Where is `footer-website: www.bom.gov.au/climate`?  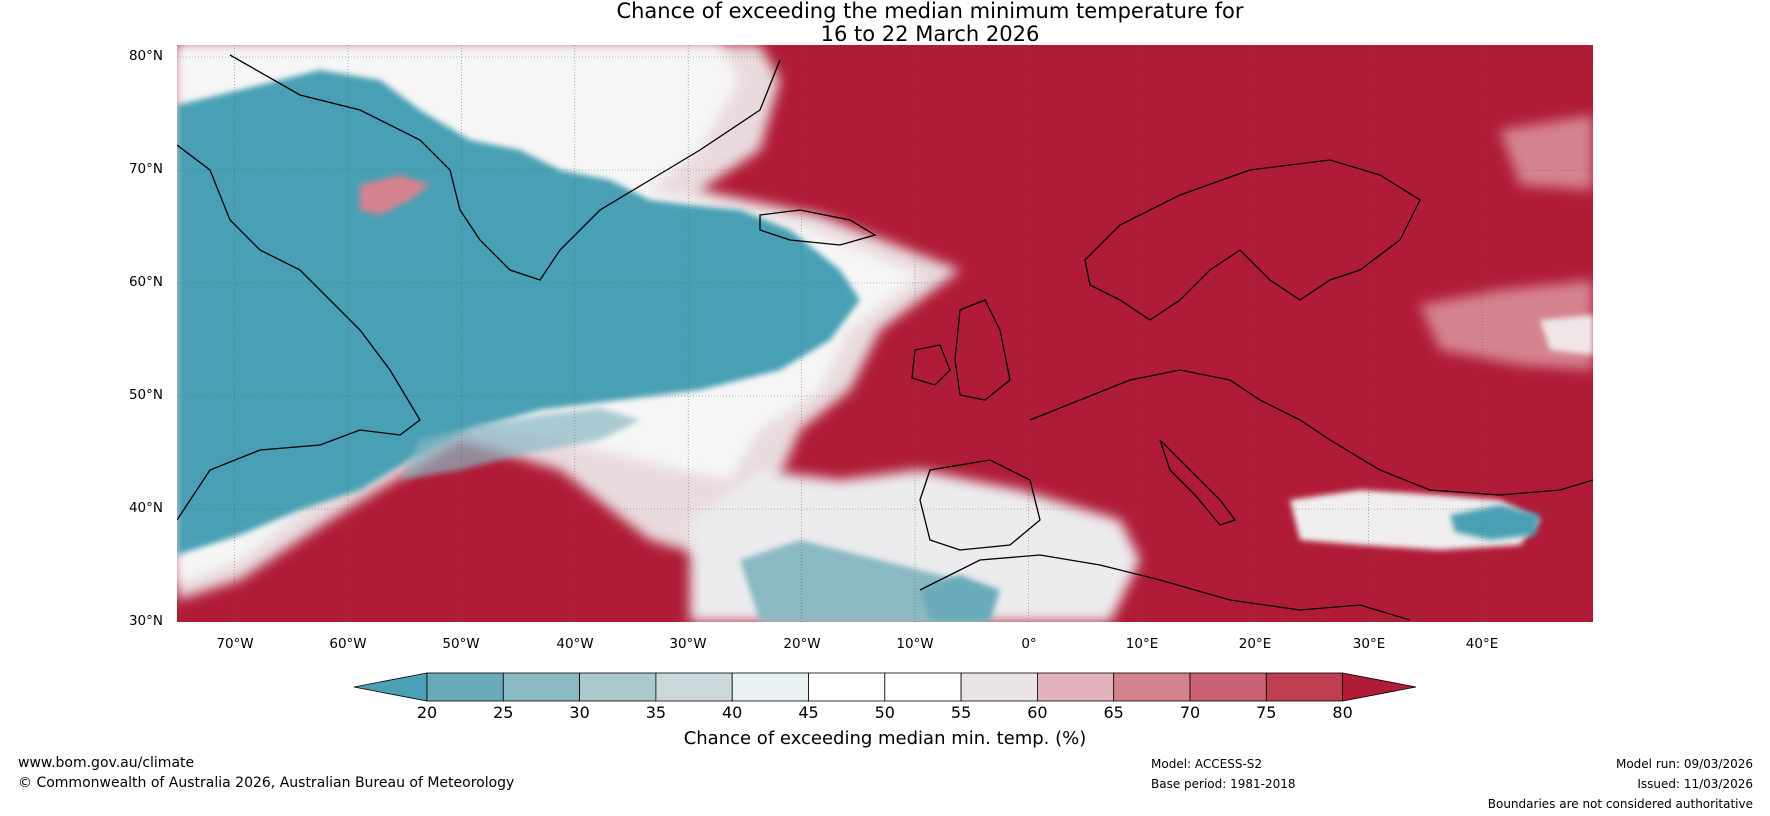
footer-website: www.bom.gov.au/climate is located at coordinates (106, 763).